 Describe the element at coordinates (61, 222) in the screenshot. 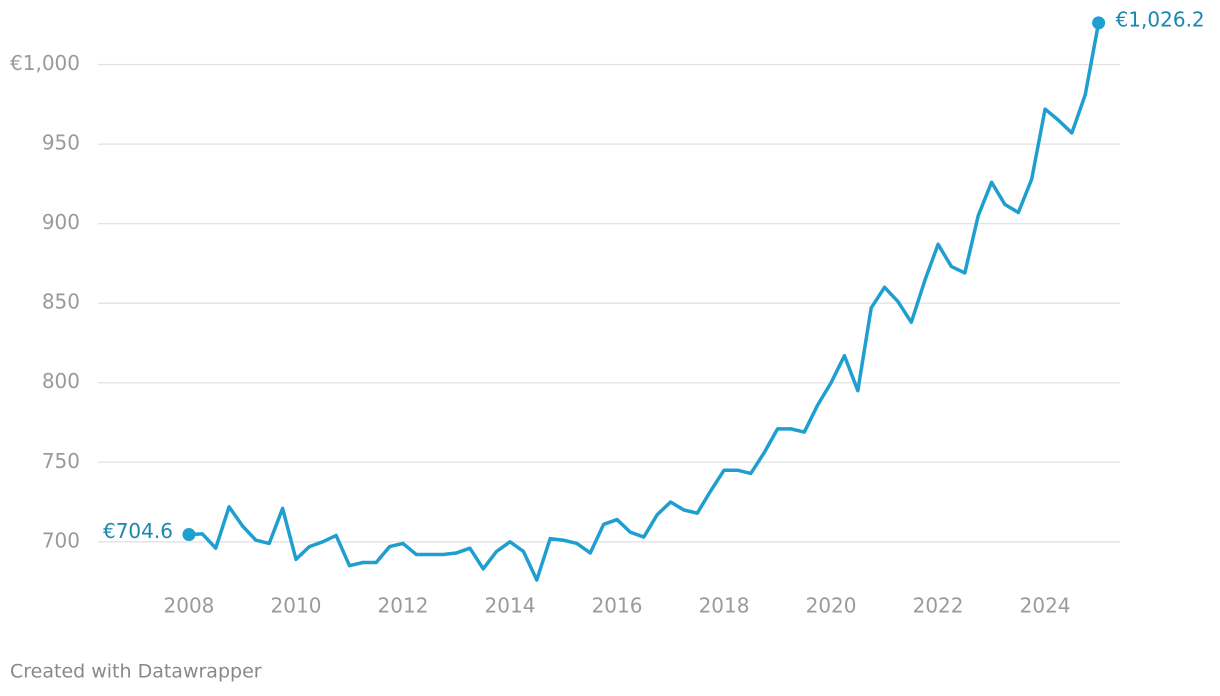

I see `y-tick-label: 900` at that location.